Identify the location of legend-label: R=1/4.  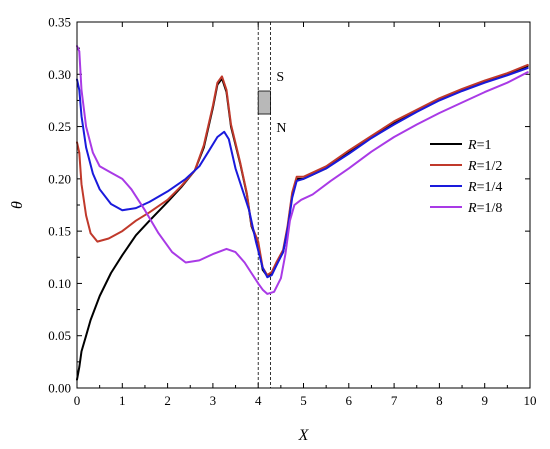
(484, 187).